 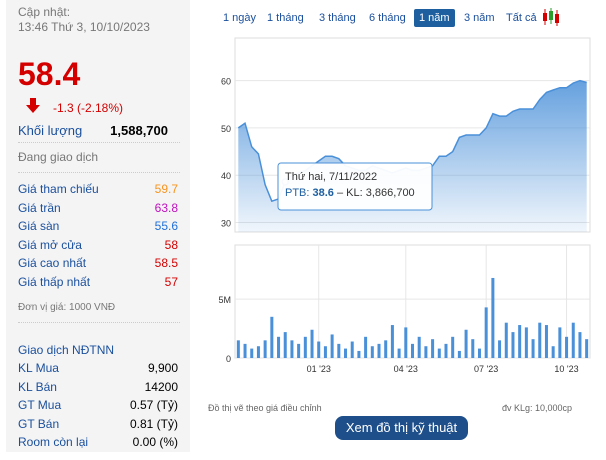 I want to click on stat-row: Giá thấp nhất 57, so click(x=98, y=284).